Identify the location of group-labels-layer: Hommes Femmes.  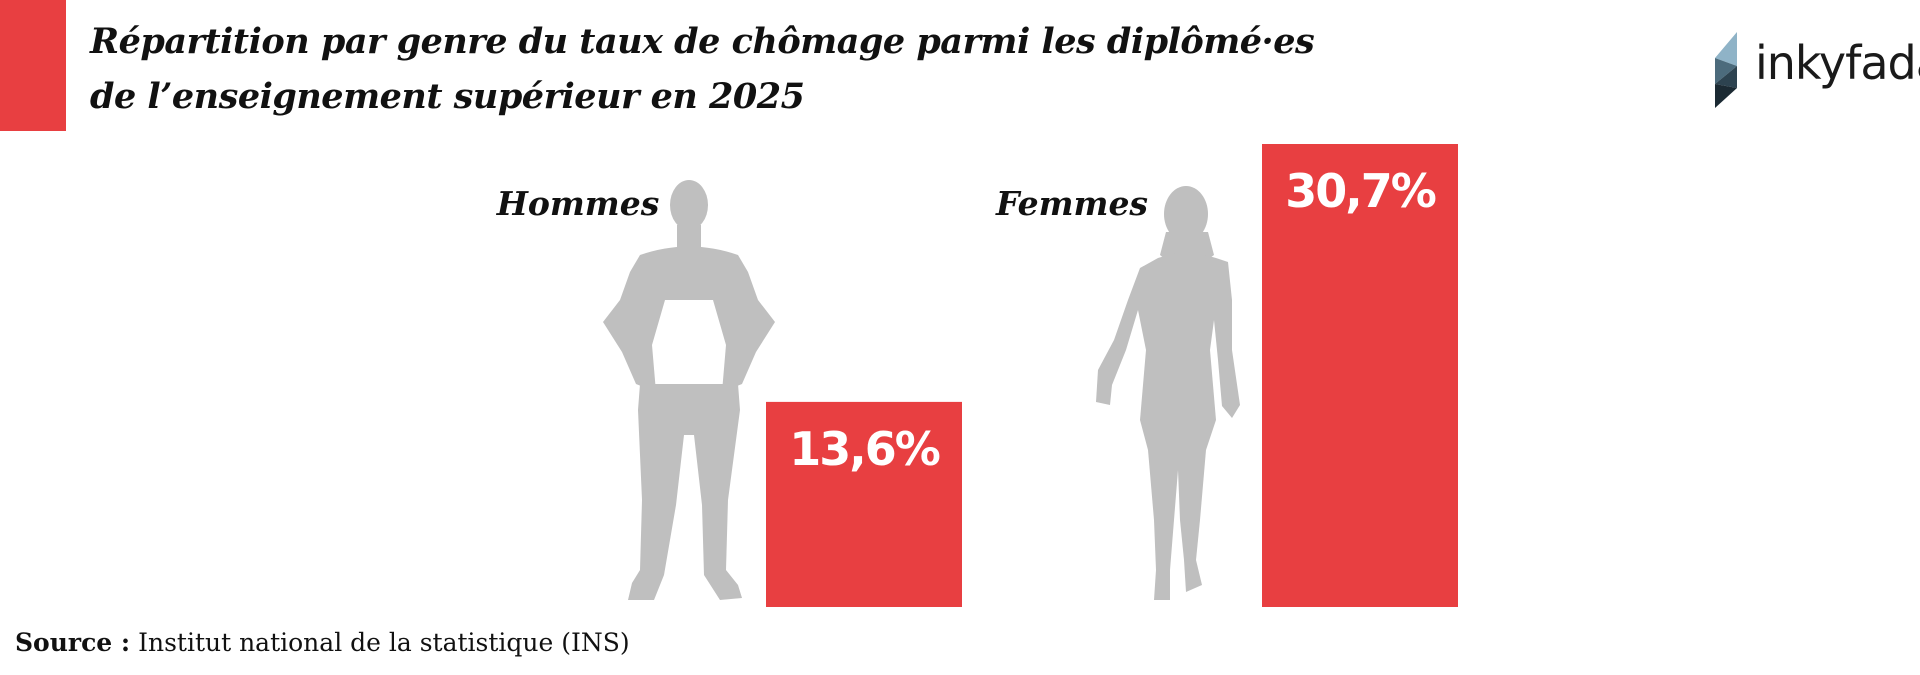
(822, 203).